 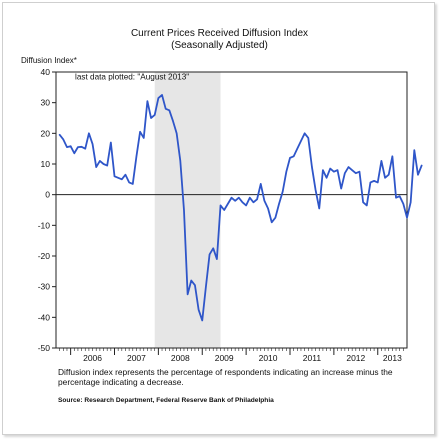 I want to click on y-tick-label: -50, so click(x=44, y=348).